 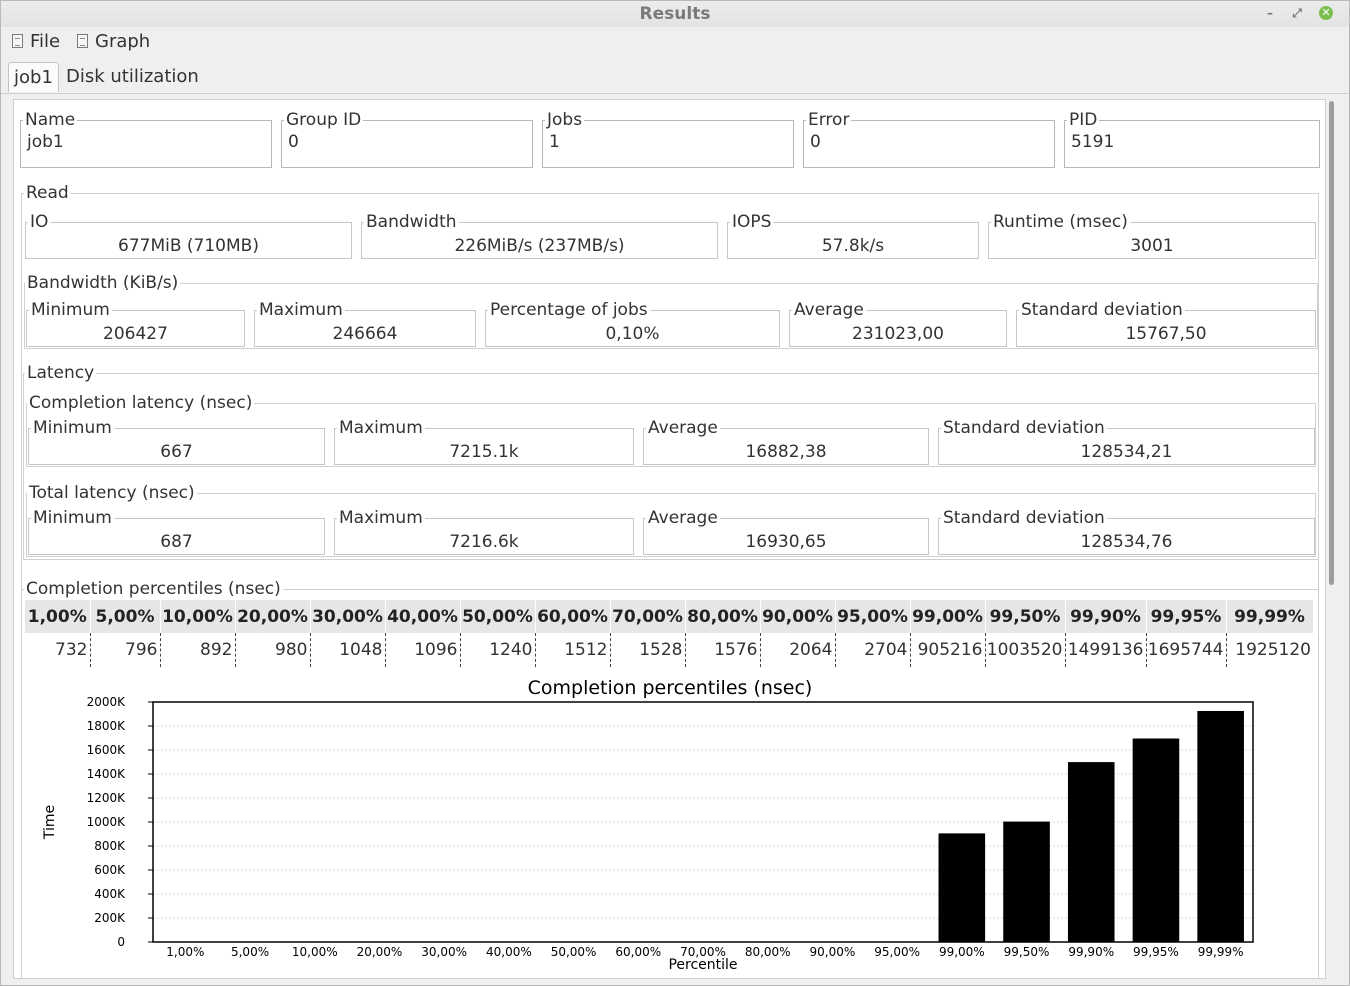 I want to click on chart-title: Completion percentiles (nsec), so click(x=670, y=688).